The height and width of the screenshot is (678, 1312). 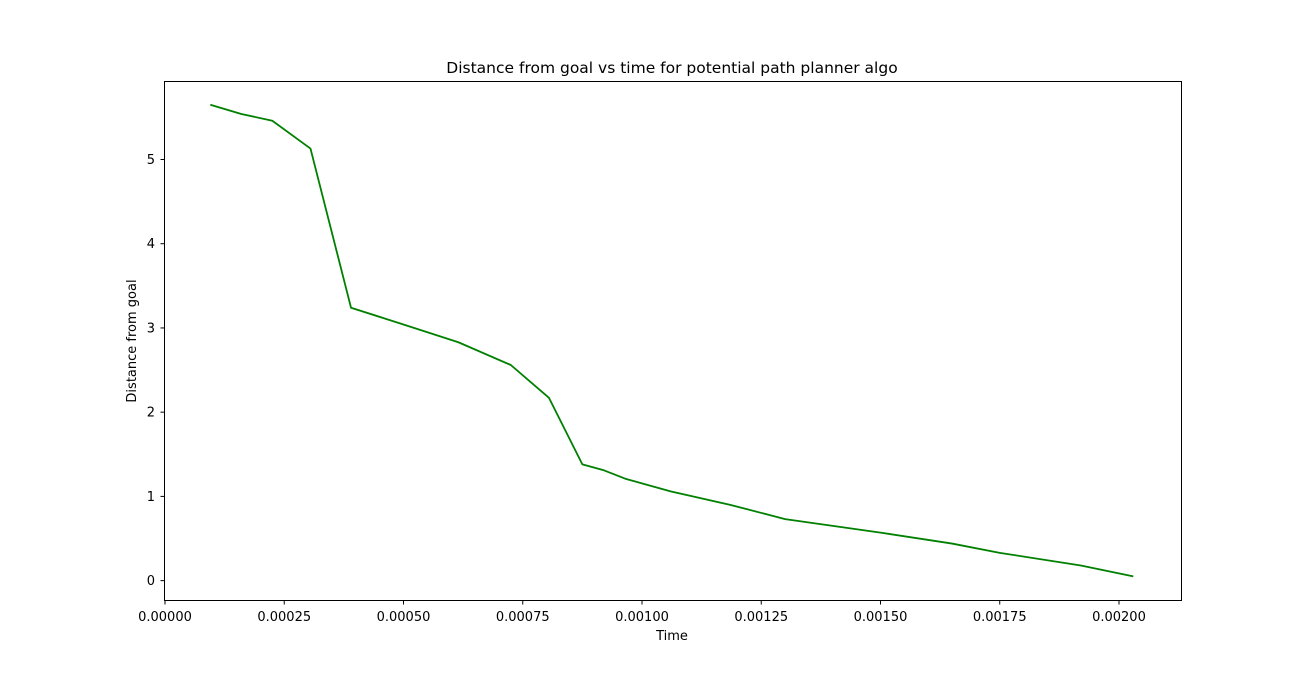 I want to click on x-tick-label: 0.00200, so click(x=1119, y=617).